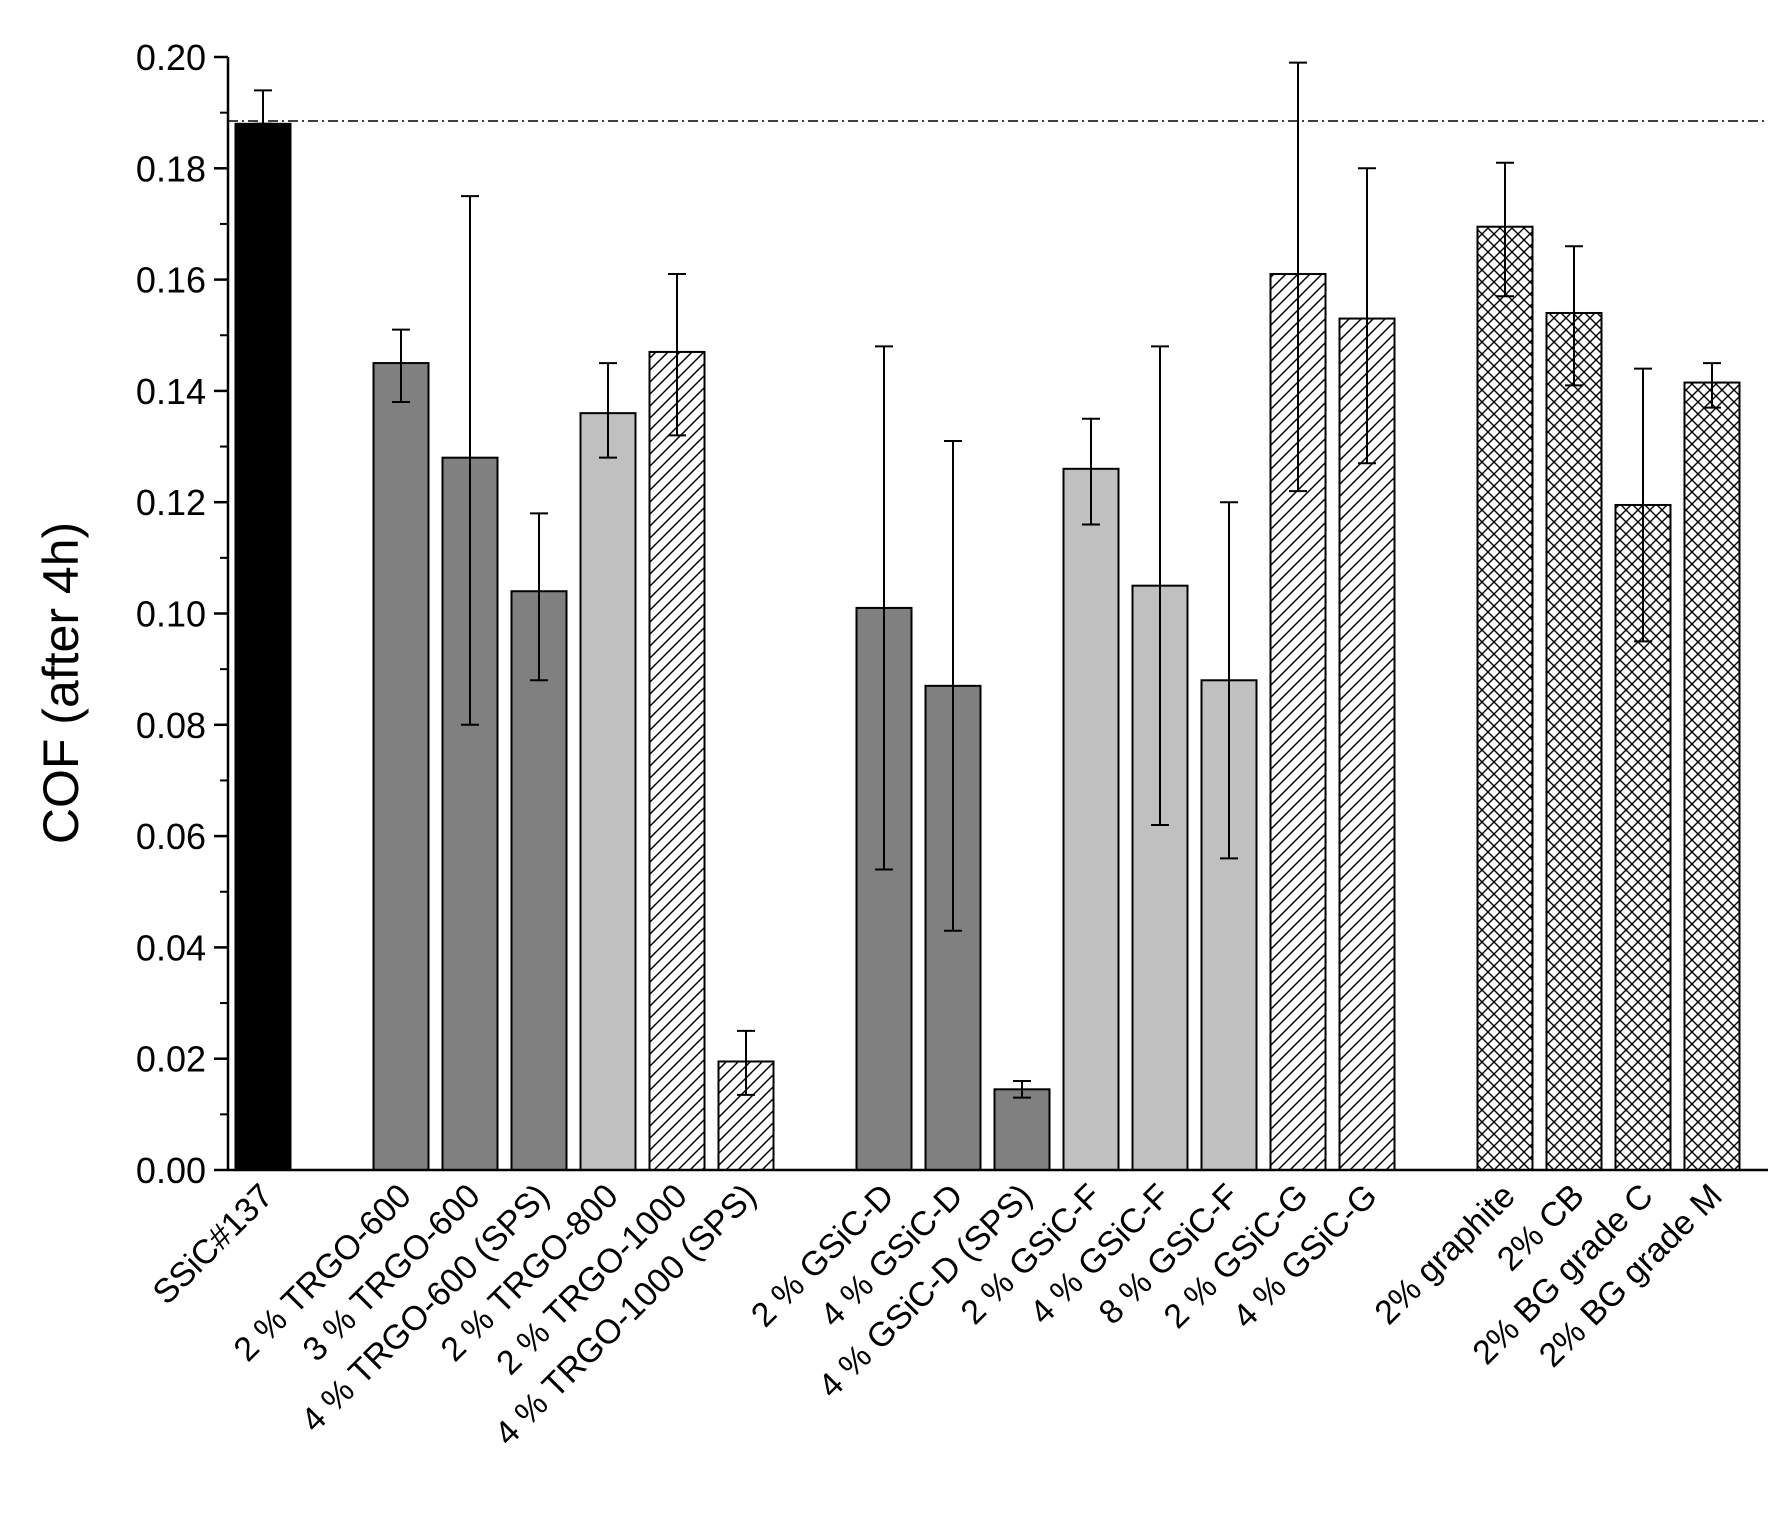 Image resolution: width=1784 pixels, height=1528 pixels. Describe the element at coordinates (171, 391) in the screenshot. I see `y-tick-label: 0.14` at that location.